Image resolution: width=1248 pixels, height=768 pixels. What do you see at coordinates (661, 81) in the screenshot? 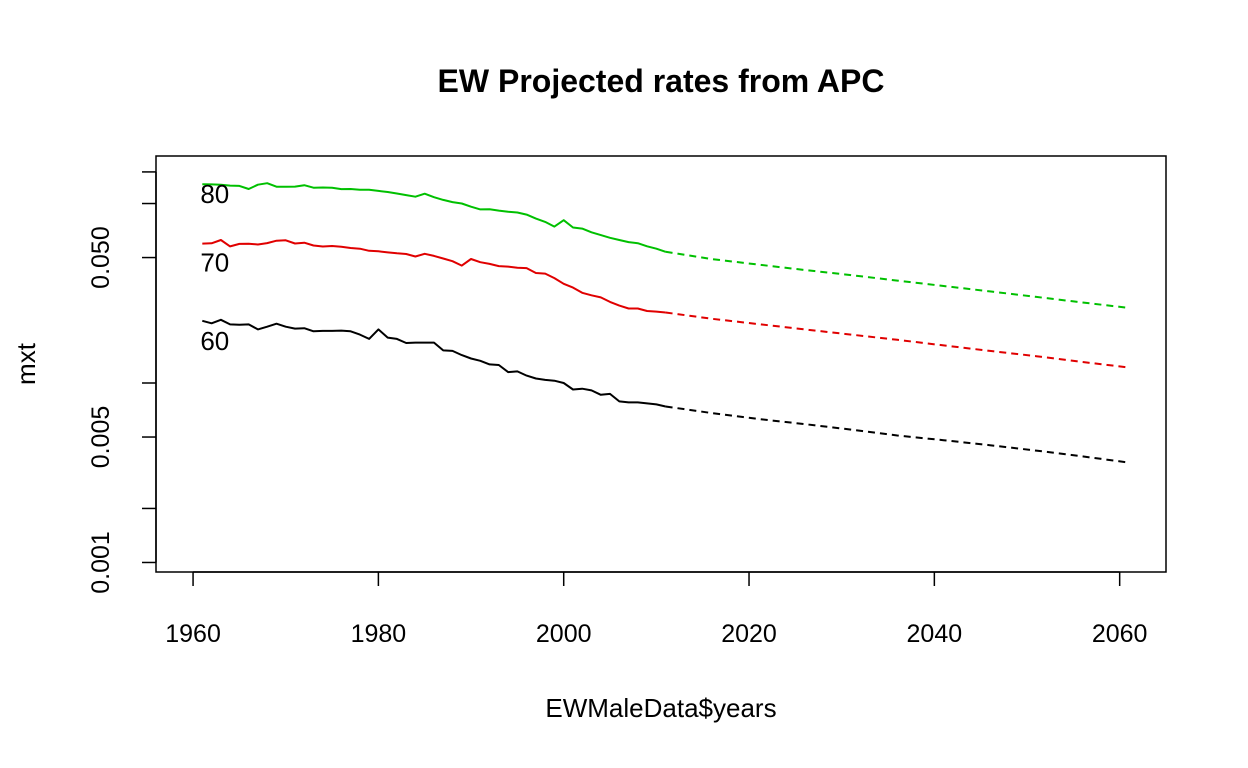
I see `chart-title: EW Projected rates from APC` at bounding box center [661, 81].